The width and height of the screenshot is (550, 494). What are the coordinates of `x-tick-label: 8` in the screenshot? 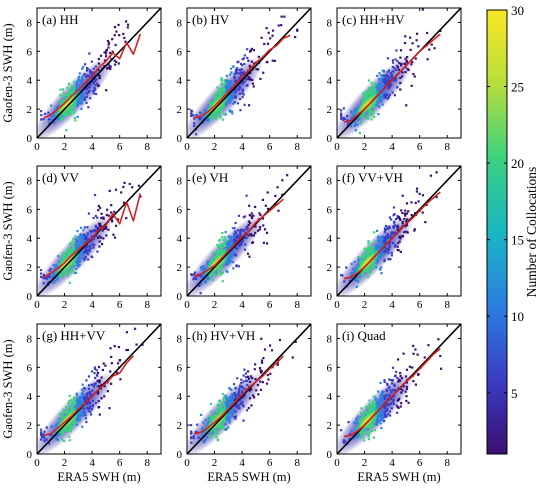 It's located at (447, 463).